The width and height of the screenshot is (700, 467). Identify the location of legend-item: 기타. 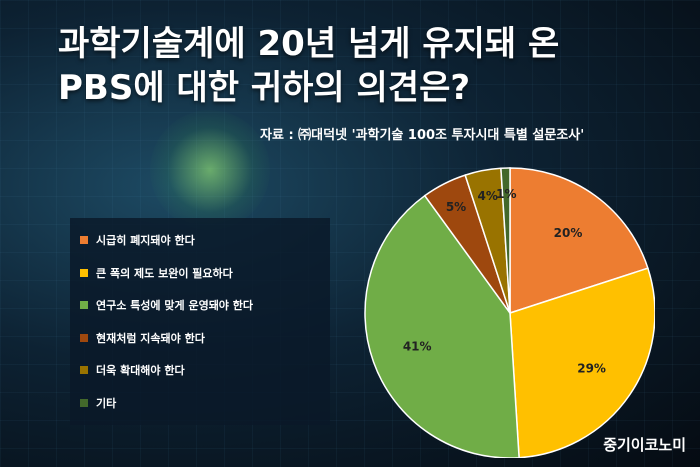
(200, 403).